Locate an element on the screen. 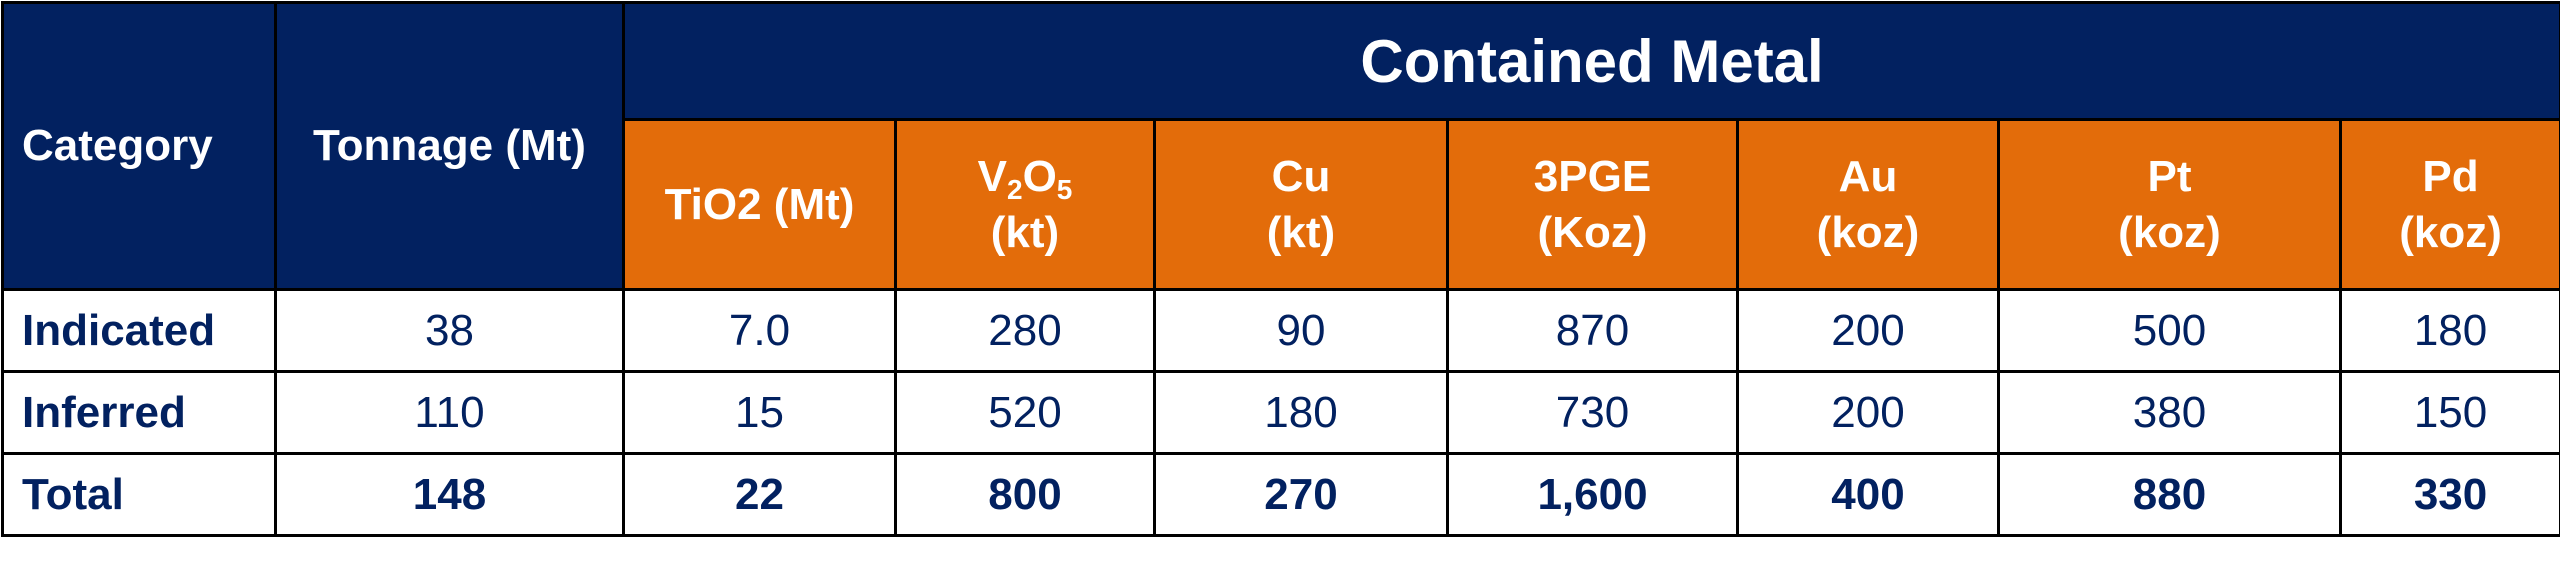 The image size is (2560, 566). tonnage-cell: 110 is located at coordinates (450, 413).